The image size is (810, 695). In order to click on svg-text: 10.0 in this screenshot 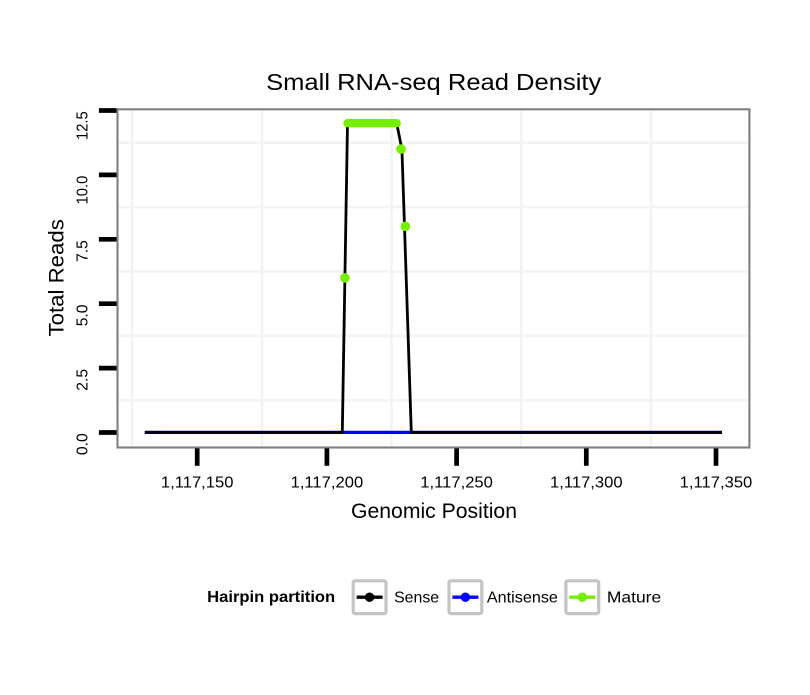, I will do `click(83, 190)`.